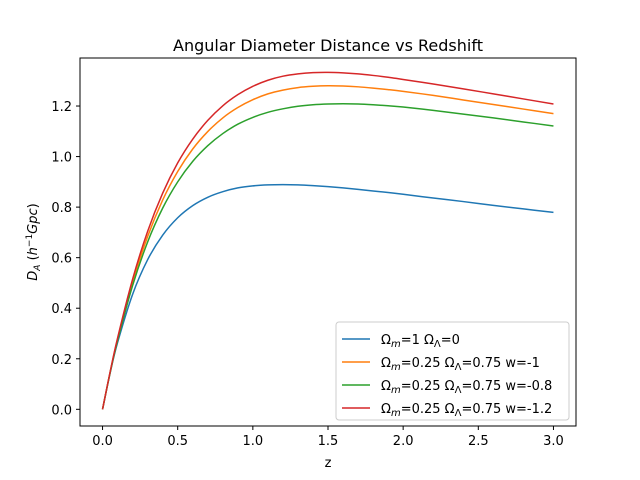 The width and height of the screenshot is (640, 480). What do you see at coordinates (177, 441) in the screenshot?
I see `x-tick-label: 0.5` at bounding box center [177, 441].